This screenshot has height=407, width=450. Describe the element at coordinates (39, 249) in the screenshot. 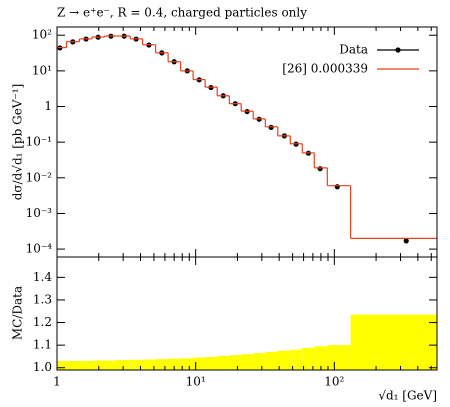

I see `y-tick-label: 10⁻⁴` at that location.